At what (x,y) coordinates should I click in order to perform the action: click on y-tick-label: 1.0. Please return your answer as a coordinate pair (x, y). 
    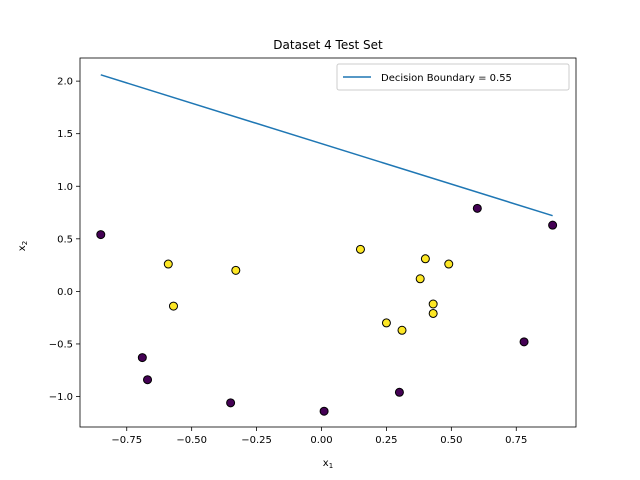
    Looking at the image, I should click on (65, 187).